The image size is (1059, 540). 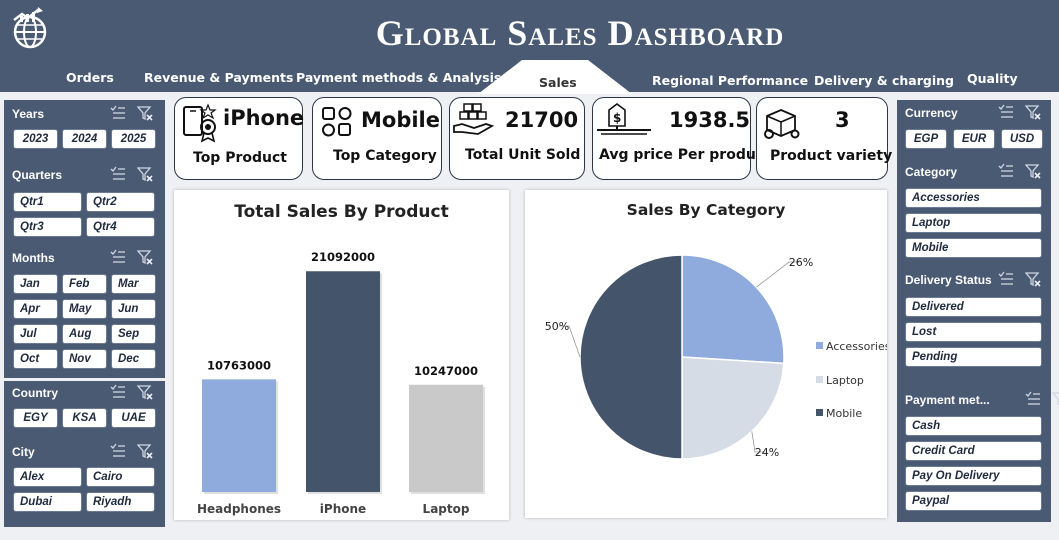 What do you see at coordinates (120, 477) in the screenshot?
I see `slicer-item-city-cairo: Cairo` at bounding box center [120, 477].